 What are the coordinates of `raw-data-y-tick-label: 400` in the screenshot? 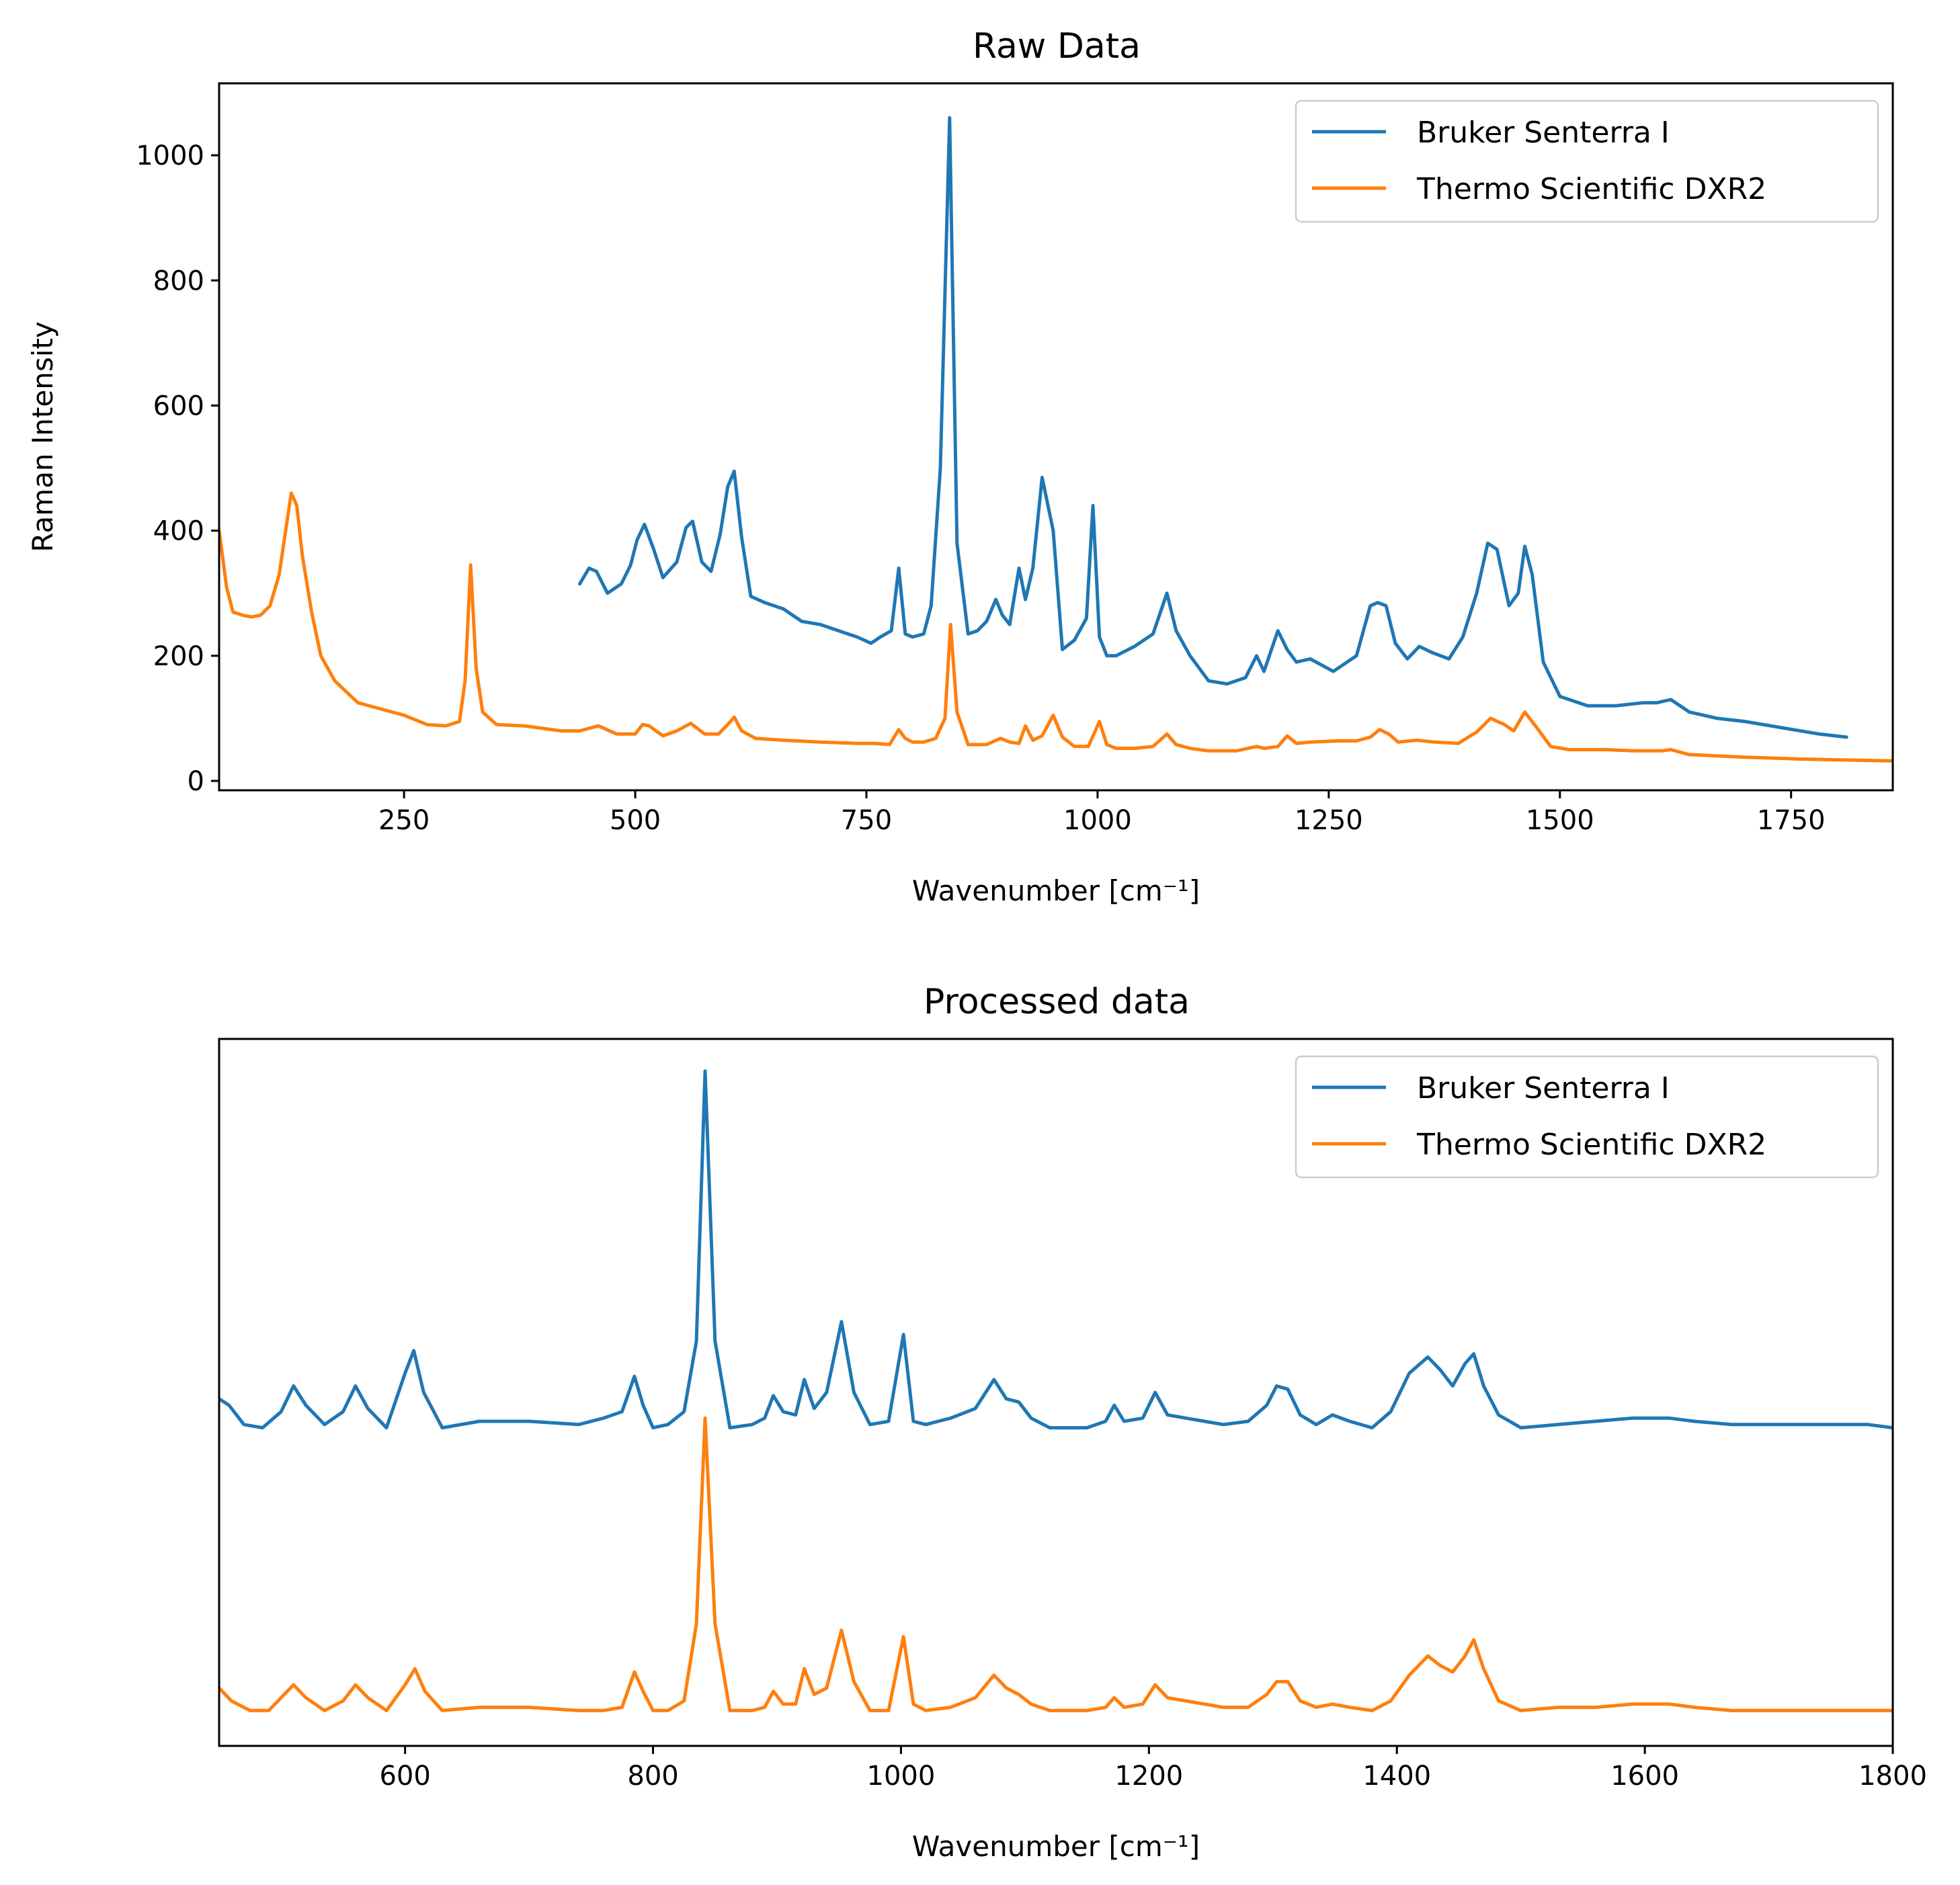 It's located at (179, 531).